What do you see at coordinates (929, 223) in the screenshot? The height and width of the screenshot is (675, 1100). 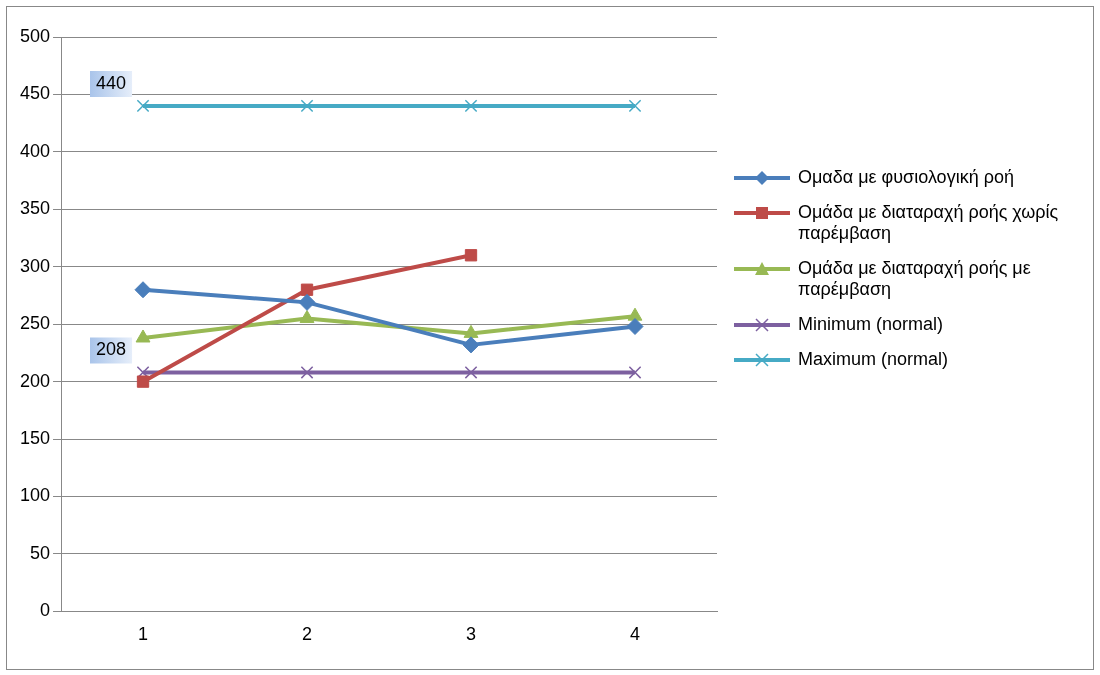 I see `legend-label: Ομάδα με διαταραχή ροής χωρίς παρέμβαση` at bounding box center [929, 223].